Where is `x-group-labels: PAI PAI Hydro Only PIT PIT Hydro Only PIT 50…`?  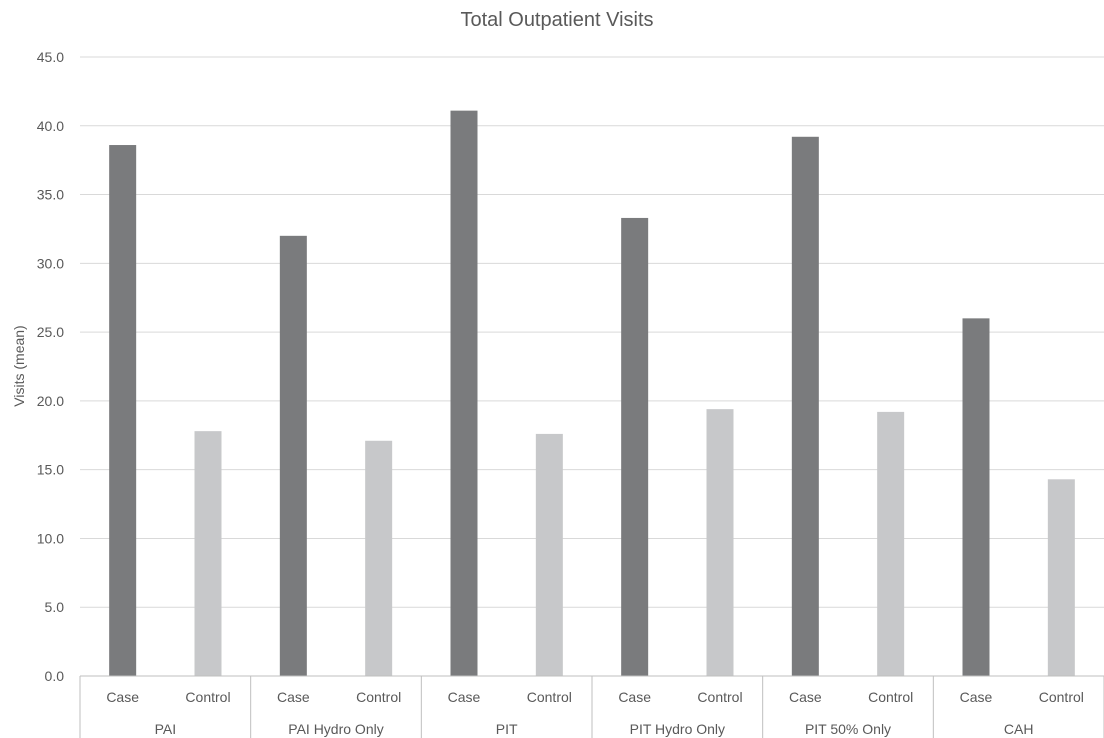 x-group-labels: PAI PAI Hydro Only PIT PIT Hydro Only PIT 50… is located at coordinates (594, 729).